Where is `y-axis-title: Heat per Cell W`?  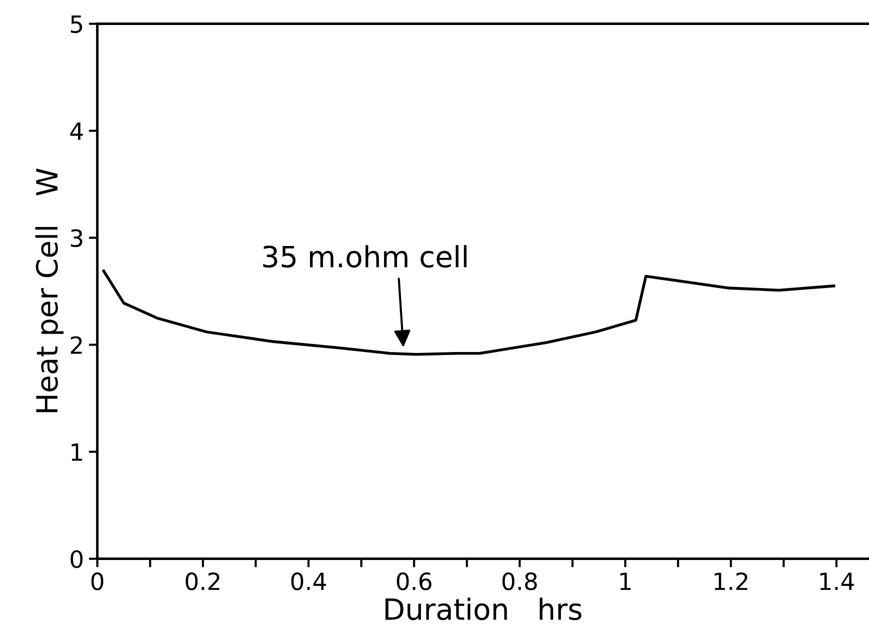
y-axis-title: Heat per Cell W is located at coordinates (49, 290).